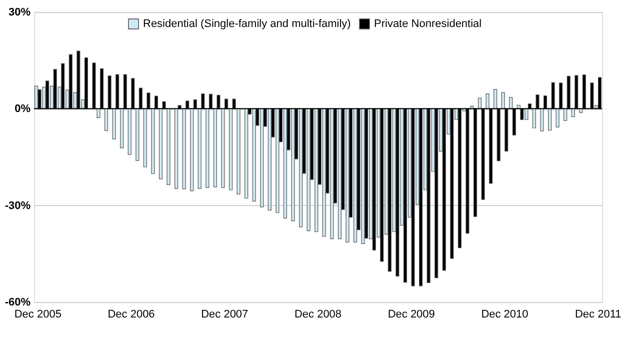 The height and width of the screenshot is (362, 644). I want to click on x-tick-label: Dec 2009, so click(411, 314).